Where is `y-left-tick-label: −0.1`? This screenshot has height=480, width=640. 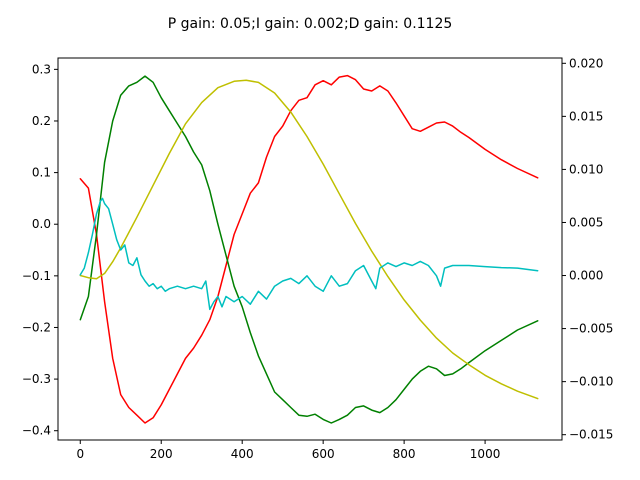 y-left-tick-label: −0.1 is located at coordinates (36, 276).